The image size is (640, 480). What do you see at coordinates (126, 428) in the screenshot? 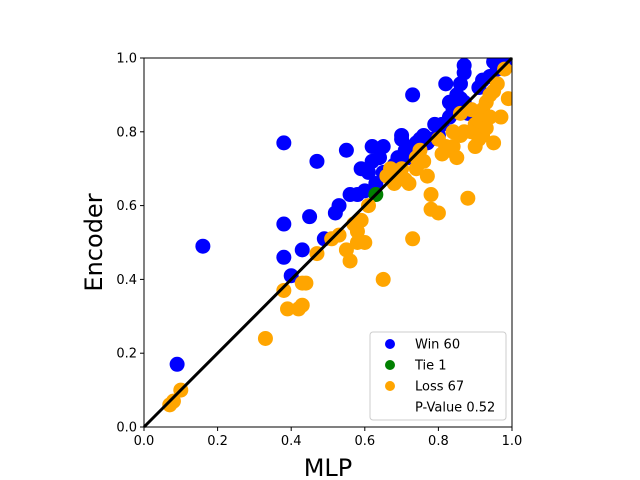
I see `y-tick-label: 0.0` at bounding box center [126, 428].